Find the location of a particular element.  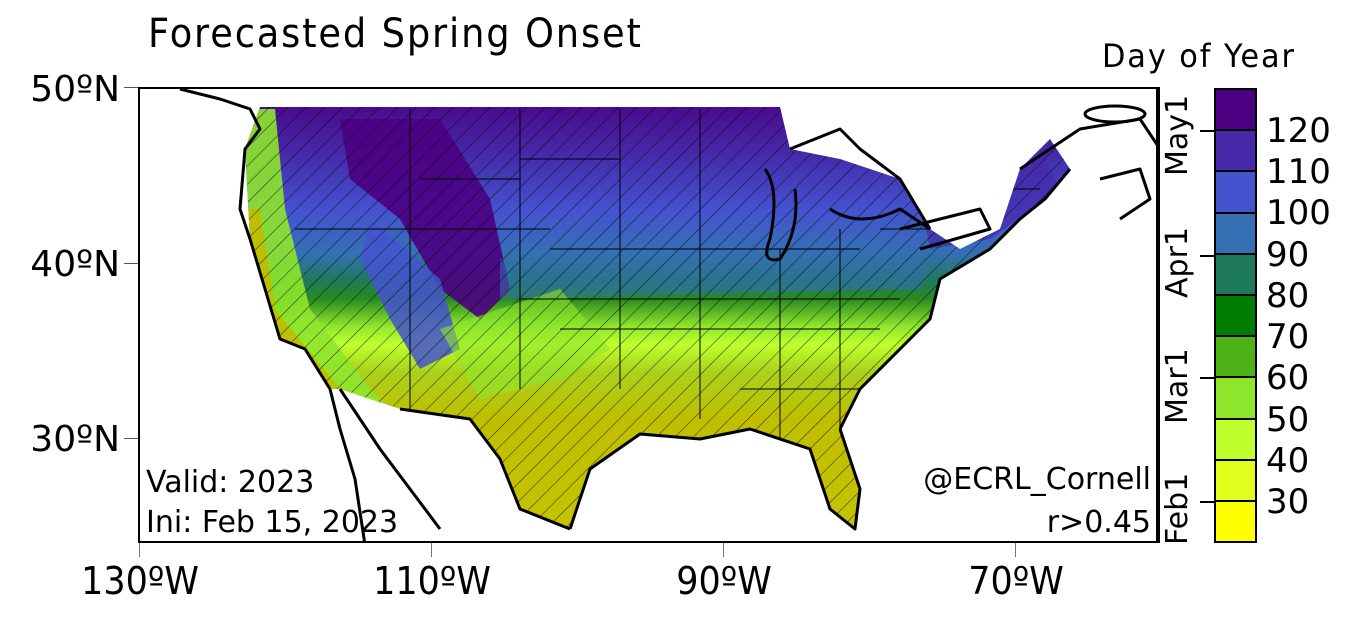

valid-year-label: Valid: 2023 is located at coordinates (230, 482).